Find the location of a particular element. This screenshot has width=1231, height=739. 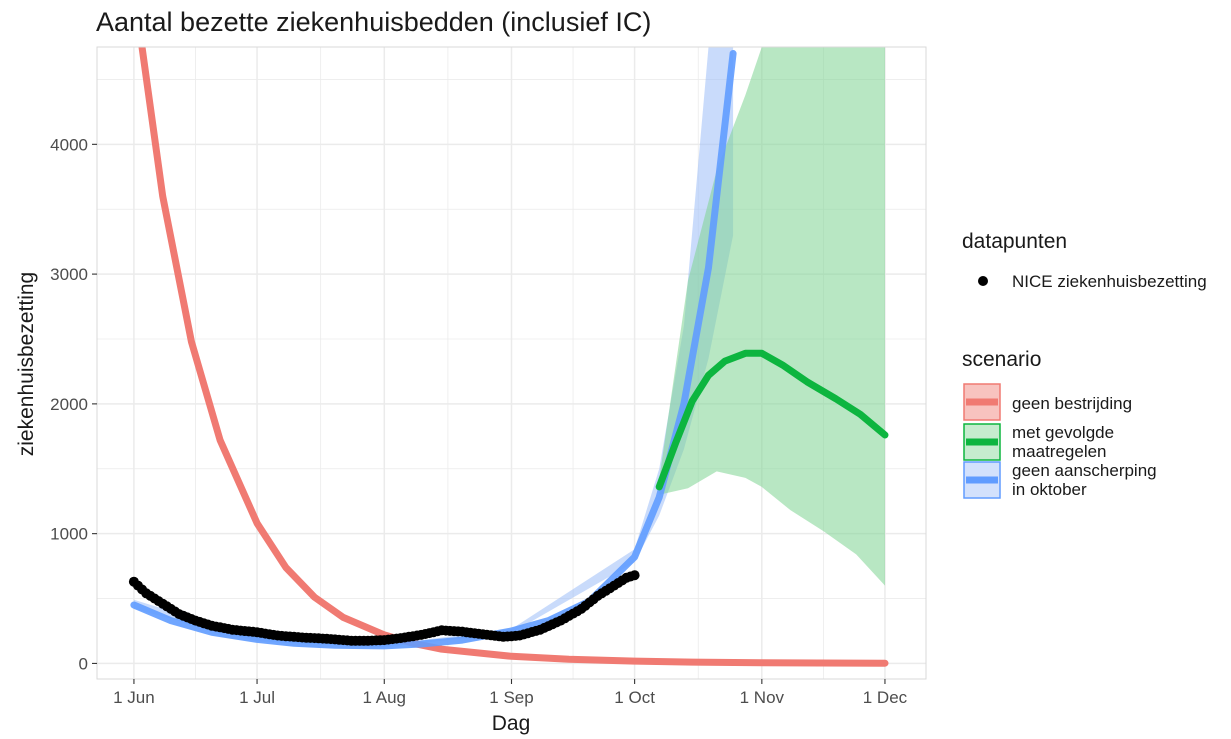

legend-label-scenario: maatregelen is located at coordinates (1059, 451).